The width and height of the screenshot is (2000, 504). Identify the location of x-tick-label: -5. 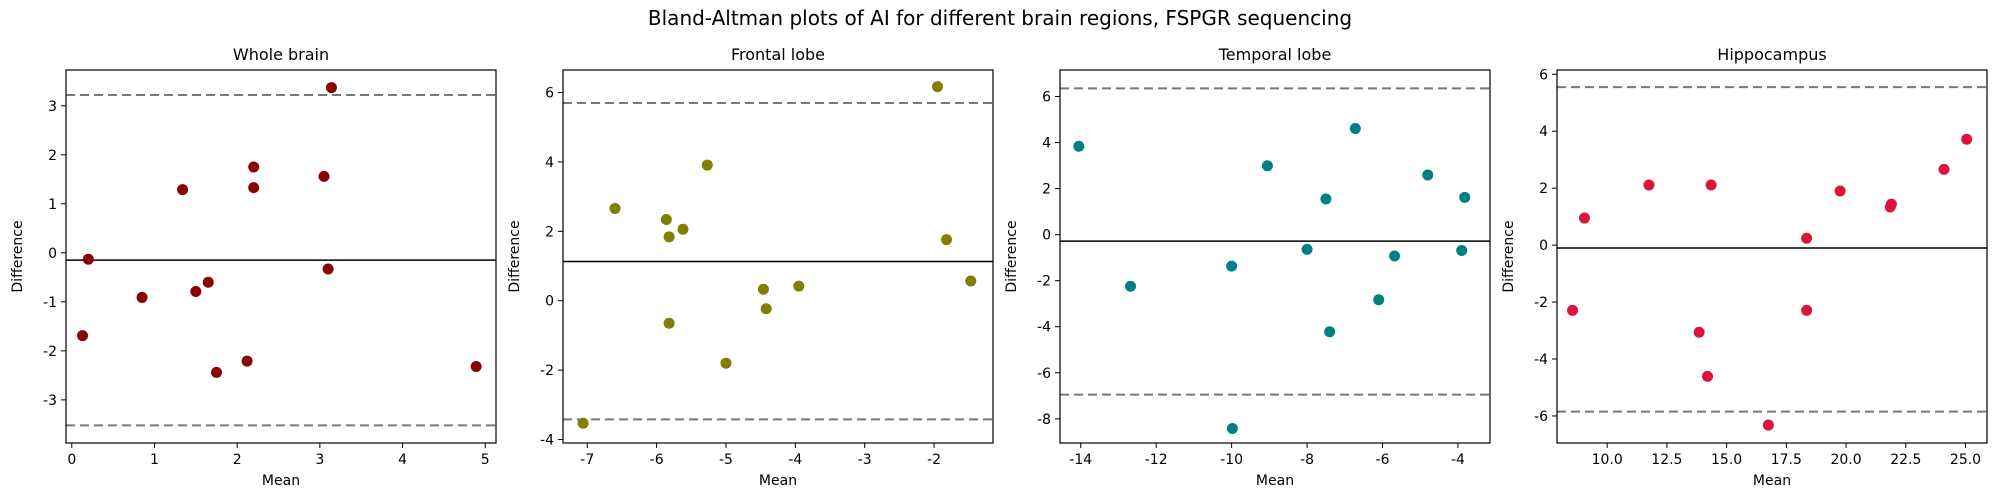
(726, 460).